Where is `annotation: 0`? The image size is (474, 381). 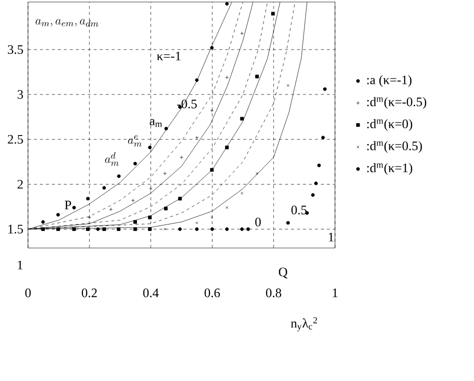
annotation: 0 is located at coordinates (258, 222).